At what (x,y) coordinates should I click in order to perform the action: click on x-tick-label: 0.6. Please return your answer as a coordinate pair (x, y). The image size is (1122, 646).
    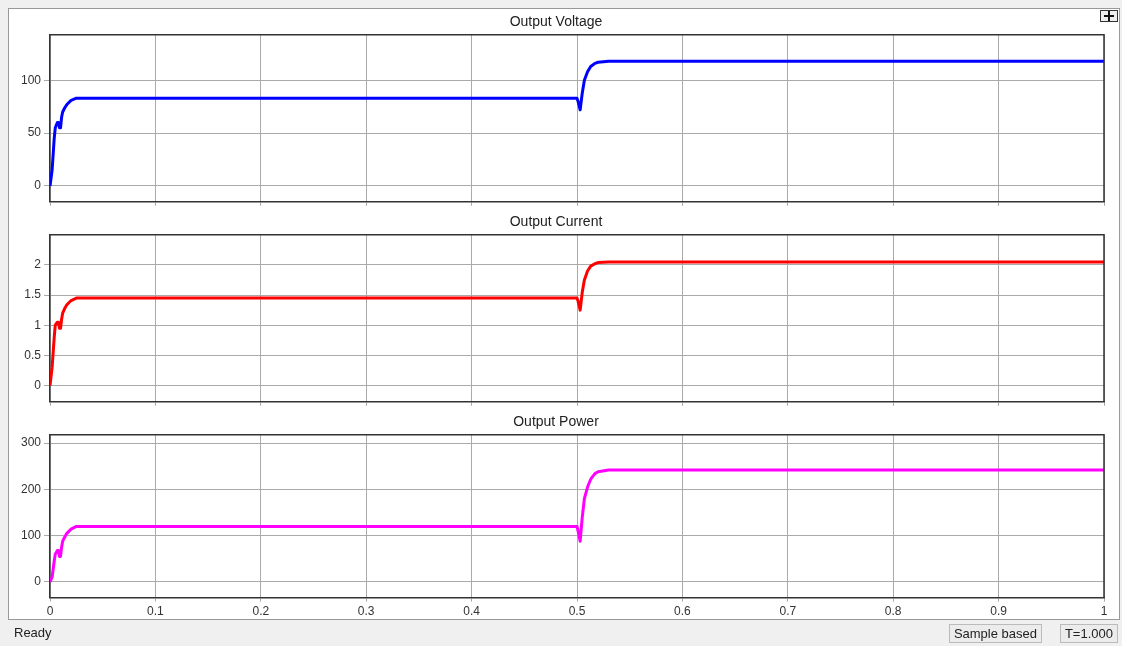
    Looking at the image, I should click on (683, 611).